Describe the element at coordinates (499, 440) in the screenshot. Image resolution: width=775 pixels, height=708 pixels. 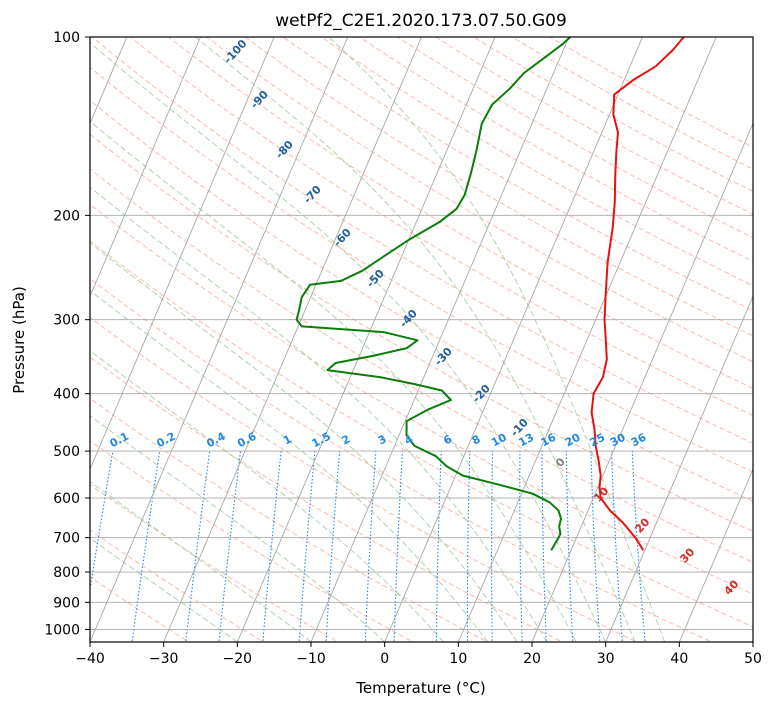
I see `mixing-ratio-label: 10` at that location.